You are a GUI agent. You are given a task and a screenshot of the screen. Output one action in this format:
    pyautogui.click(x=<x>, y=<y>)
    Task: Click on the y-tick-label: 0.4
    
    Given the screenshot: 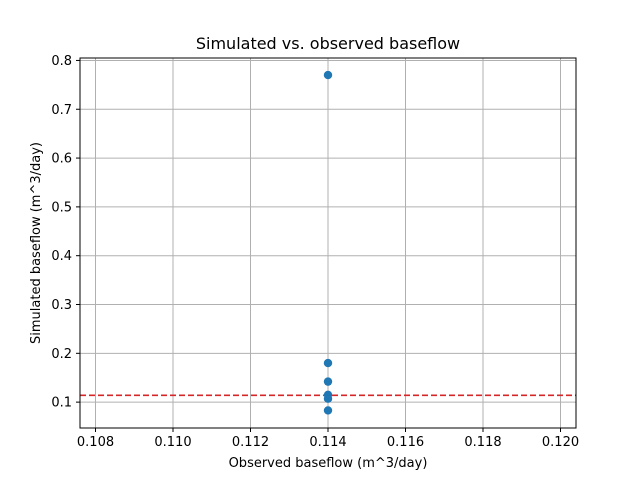 What is the action you would take?
    pyautogui.click(x=61, y=256)
    